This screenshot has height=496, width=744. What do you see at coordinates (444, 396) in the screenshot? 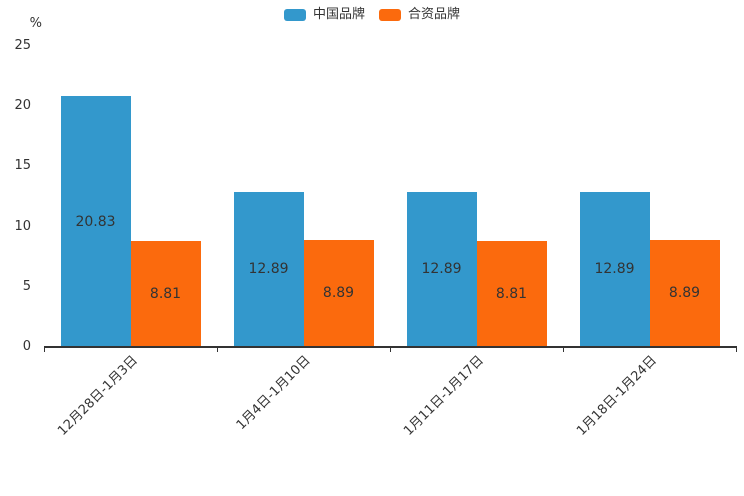
I see `x-axis-category-label: 1月11日-1月17日` at bounding box center [444, 396].